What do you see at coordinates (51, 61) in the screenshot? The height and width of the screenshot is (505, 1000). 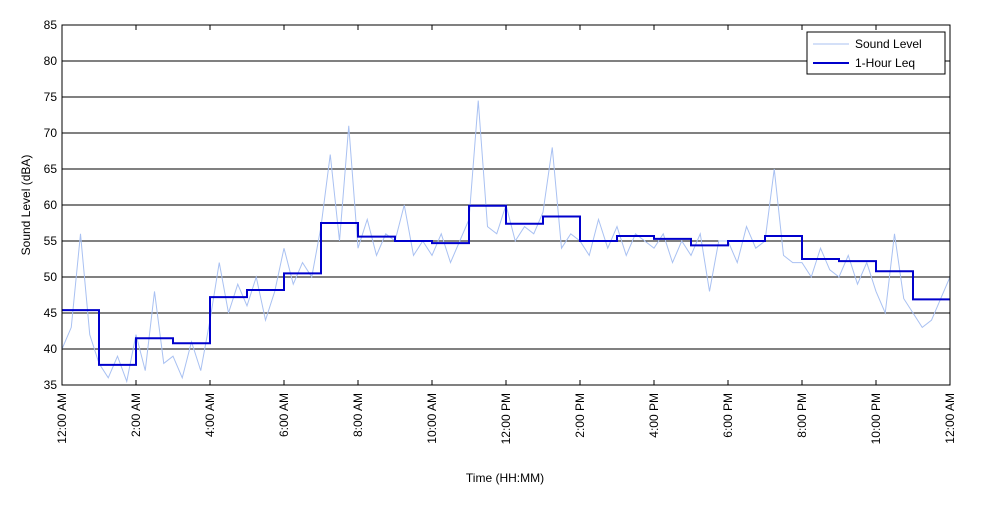 I see `y-tick-label: 80` at bounding box center [51, 61].